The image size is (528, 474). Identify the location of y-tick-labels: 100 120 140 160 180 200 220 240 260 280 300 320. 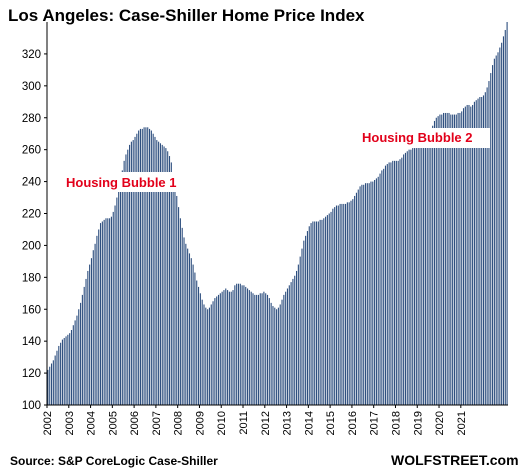
(31, 230).